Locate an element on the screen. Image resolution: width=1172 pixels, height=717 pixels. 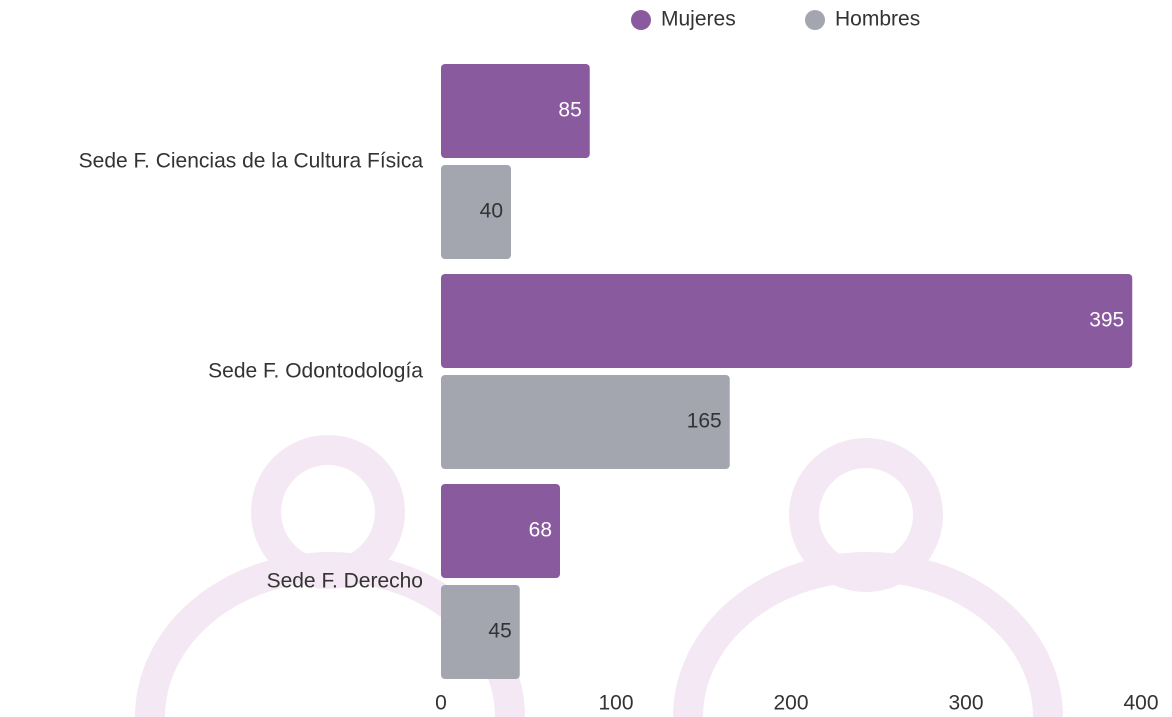
x-tick-label: 200 is located at coordinates (790, 703).